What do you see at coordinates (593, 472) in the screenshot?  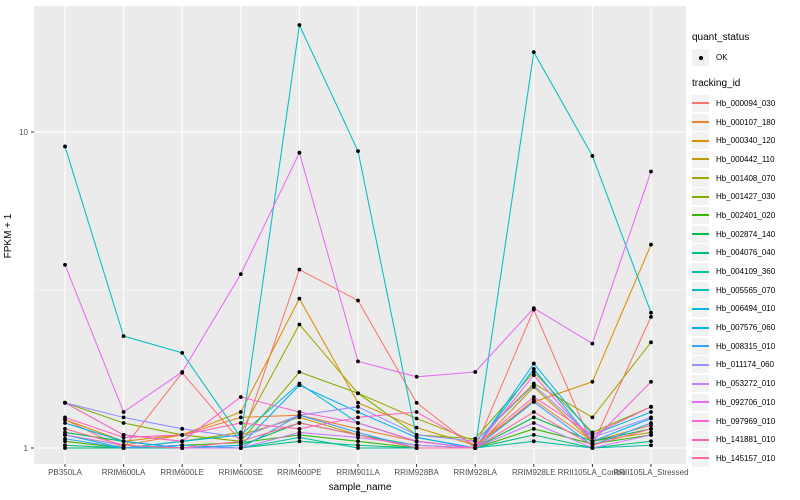 I see `x-tick-label: RRII105LA_Control` at bounding box center [593, 472].